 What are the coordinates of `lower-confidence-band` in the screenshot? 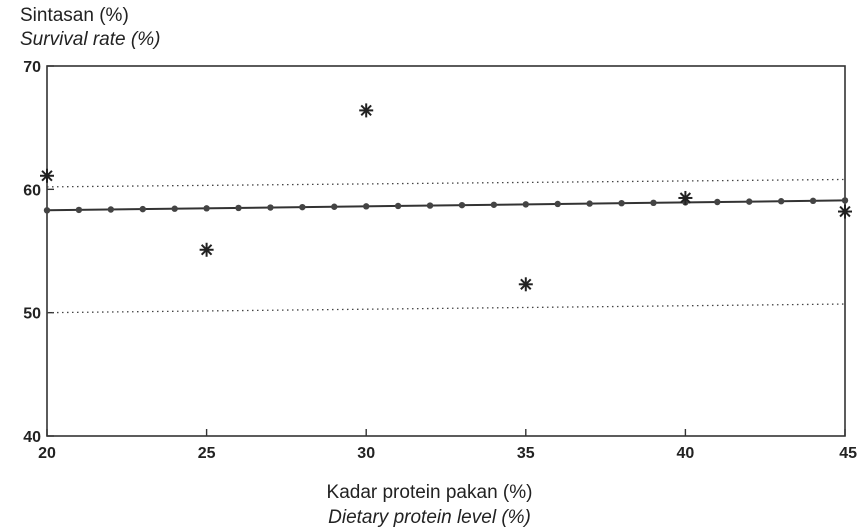 It's located at (446, 308).